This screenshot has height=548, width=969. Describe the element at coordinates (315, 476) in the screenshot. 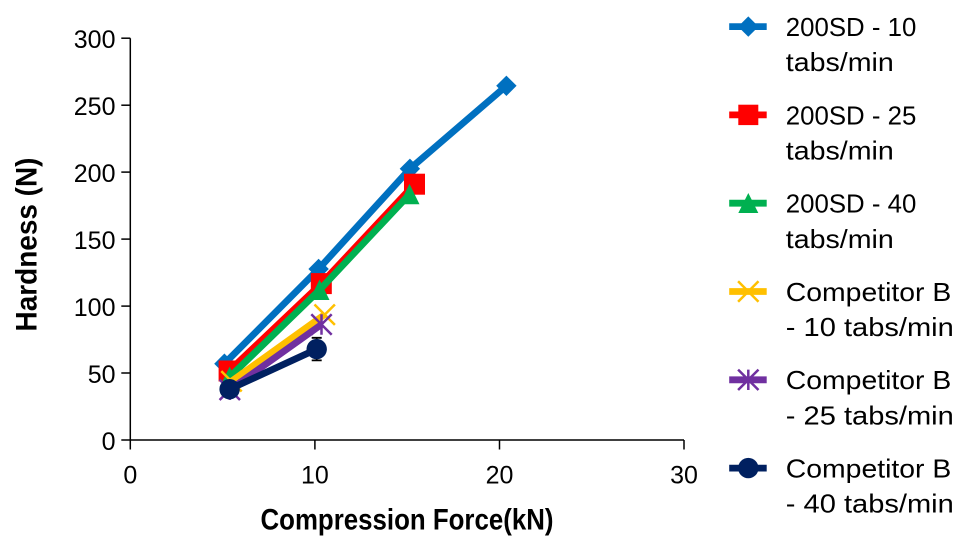

I see `svg-text: 10` at that location.